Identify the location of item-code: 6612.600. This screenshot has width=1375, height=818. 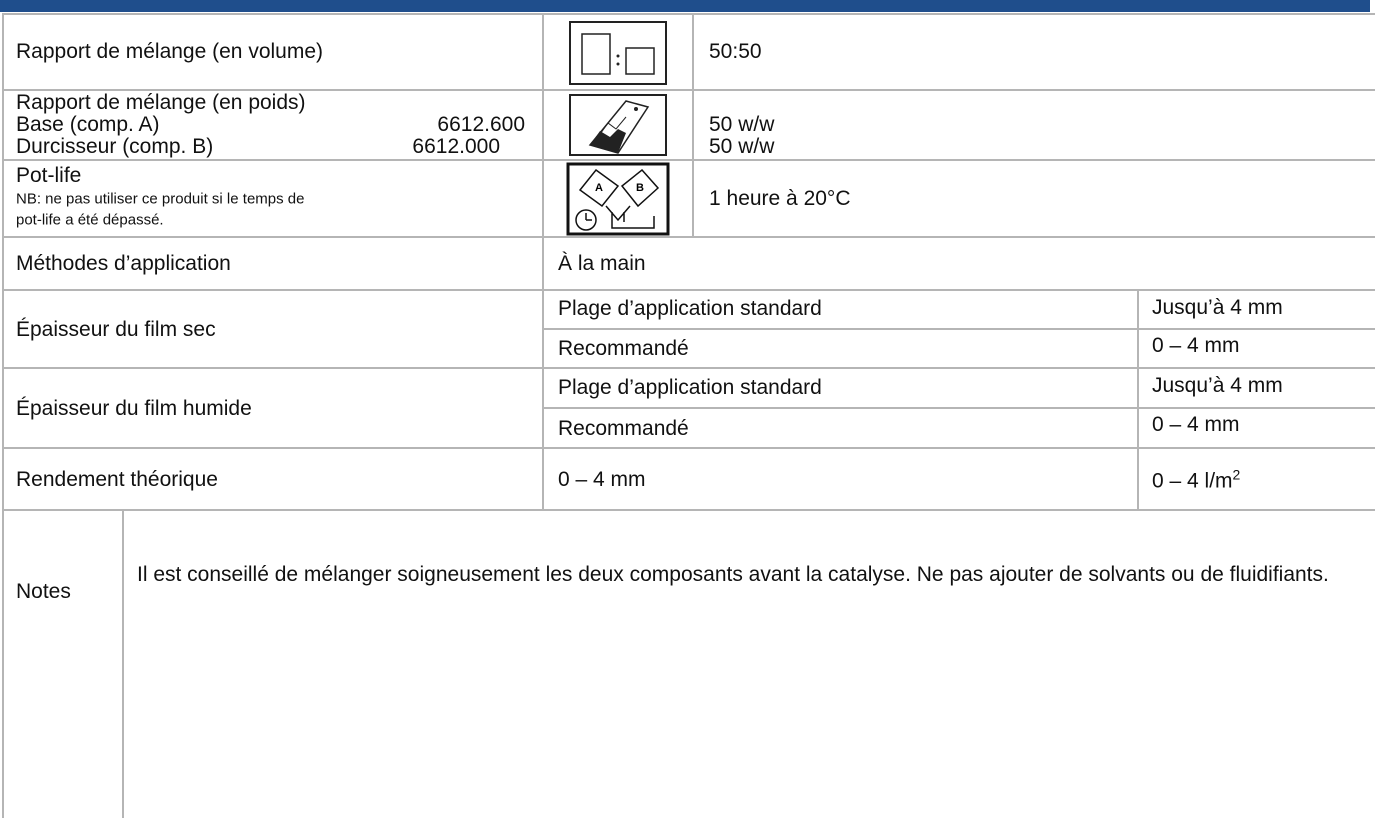
(481, 124).